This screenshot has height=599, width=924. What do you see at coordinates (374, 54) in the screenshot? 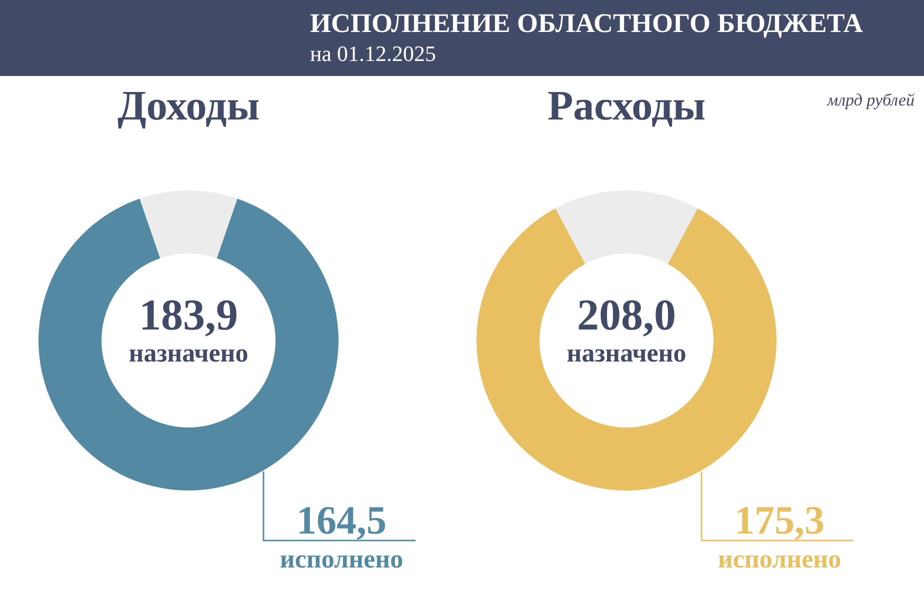
I see `text: на 01.12.2025` at bounding box center [374, 54].